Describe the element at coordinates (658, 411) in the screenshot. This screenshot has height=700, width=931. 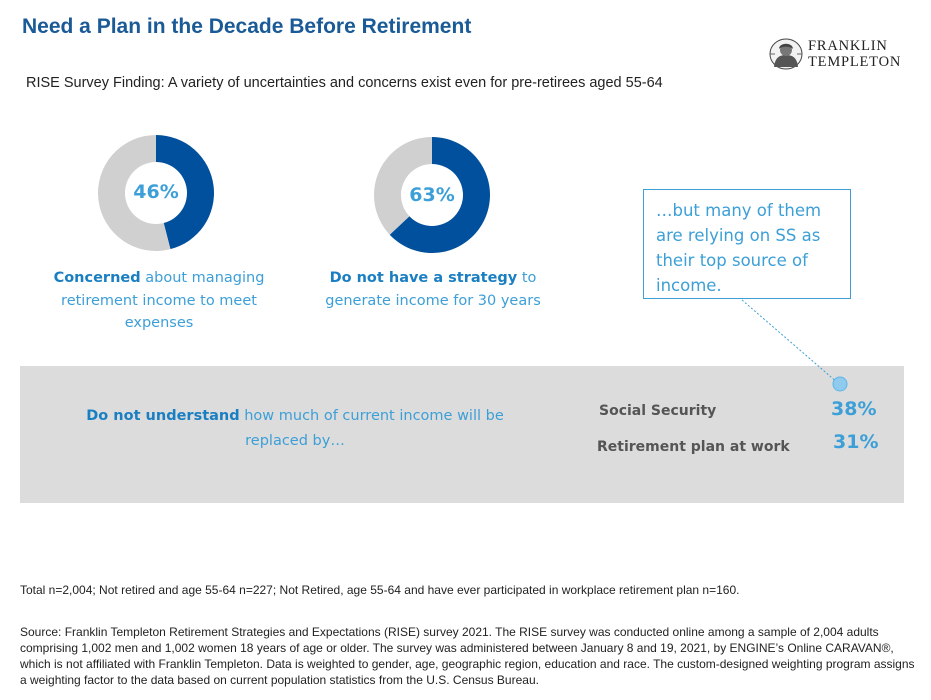
I see `category-label-social-security: Social Security` at that location.